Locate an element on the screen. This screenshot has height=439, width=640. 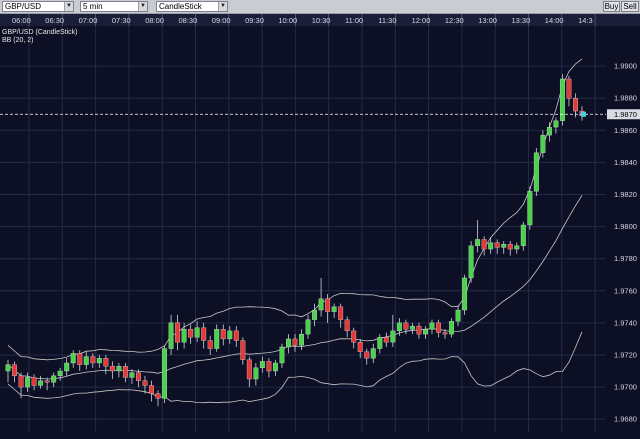
bollinger-lower-band is located at coordinates (295, 367).